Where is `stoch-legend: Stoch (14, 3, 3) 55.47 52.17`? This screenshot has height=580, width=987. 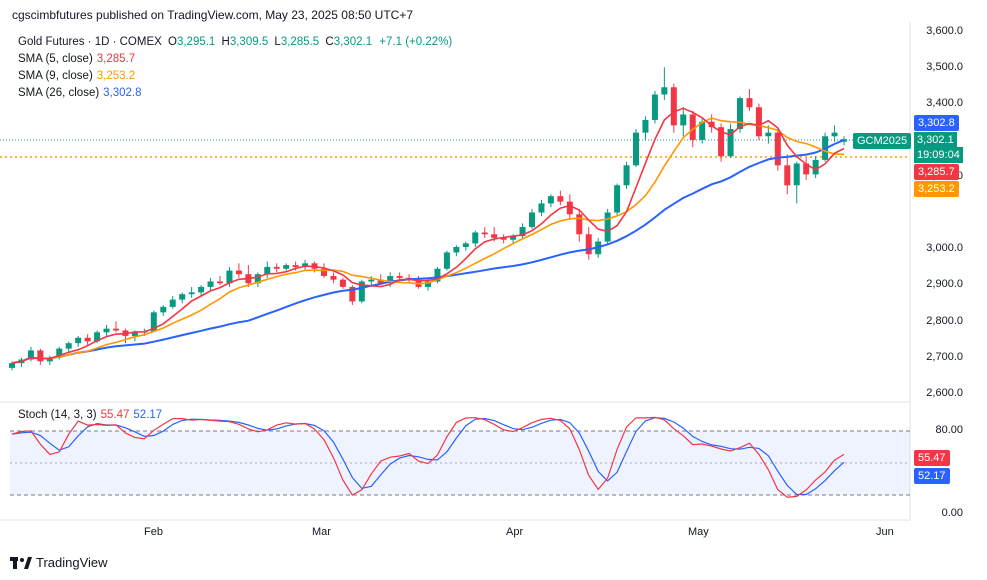 stoch-legend: Stoch (14, 3, 3) 55.47 52.17 is located at coordinates (90, 415).